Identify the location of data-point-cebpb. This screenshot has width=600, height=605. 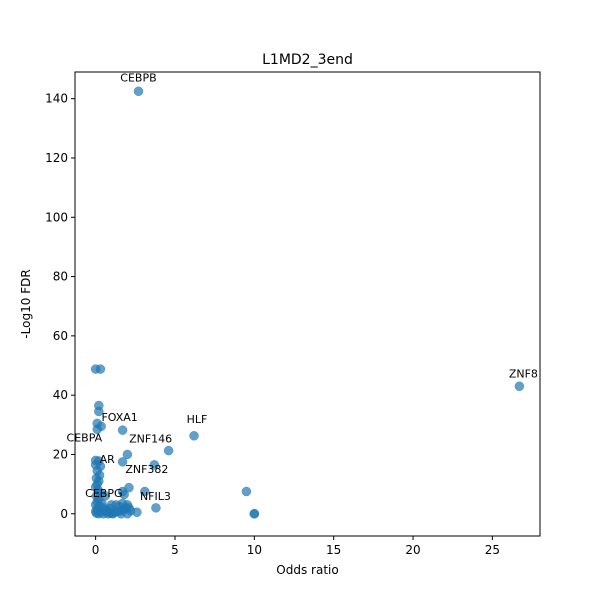
(138, 91).